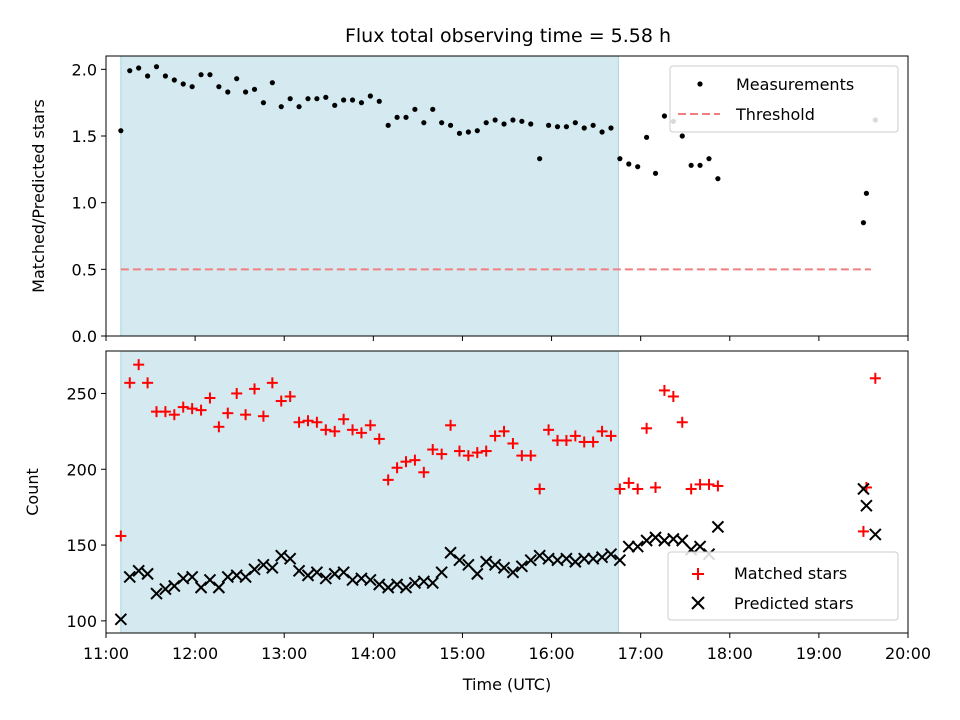  I want to click on x-tick-label: 15:00, so click(462, 653).